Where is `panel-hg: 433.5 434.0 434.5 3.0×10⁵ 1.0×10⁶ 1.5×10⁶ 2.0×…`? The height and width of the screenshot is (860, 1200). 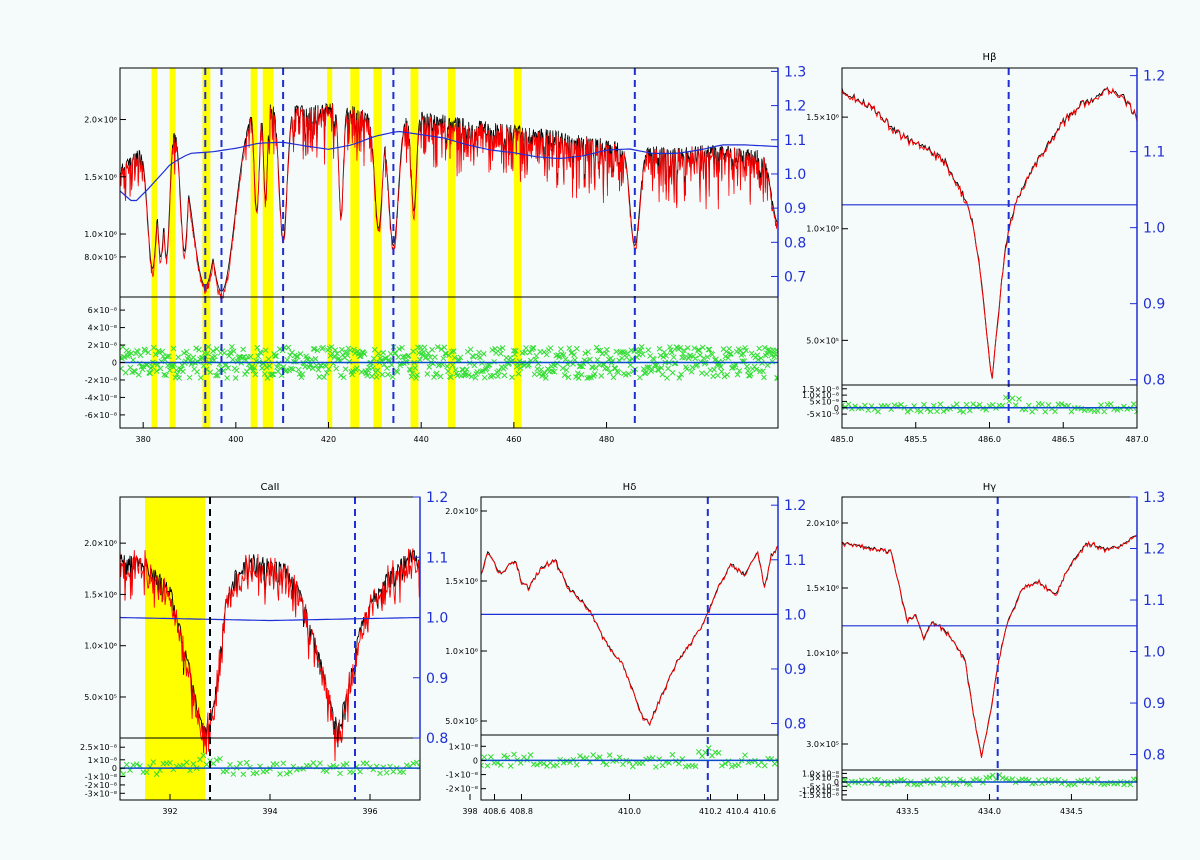 panel-hg: 433.5 434.0 434.5 3.0×10⁵ 1.0×10⁶ 1.5×10⁶ 2.0×… is located at coordinates (982, 649).